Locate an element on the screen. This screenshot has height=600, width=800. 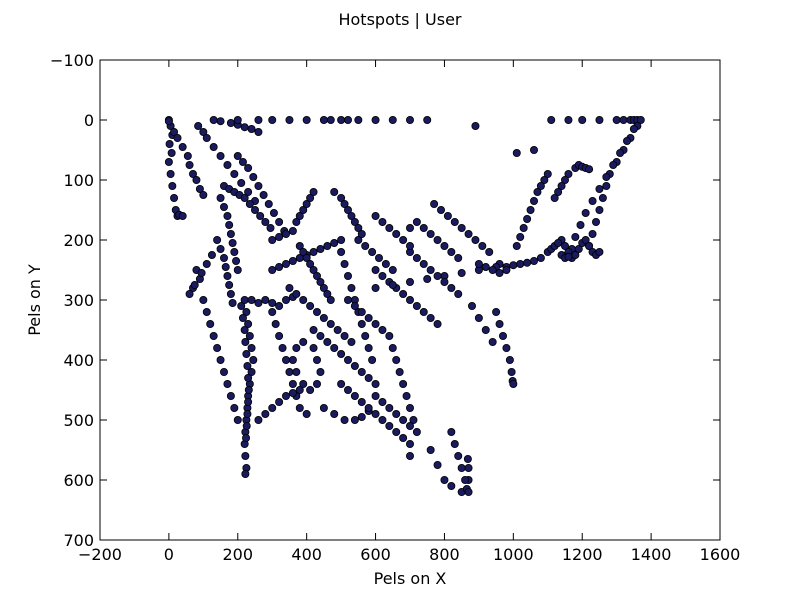
x-tick-label: 800 is located at coordinates (444, 554).